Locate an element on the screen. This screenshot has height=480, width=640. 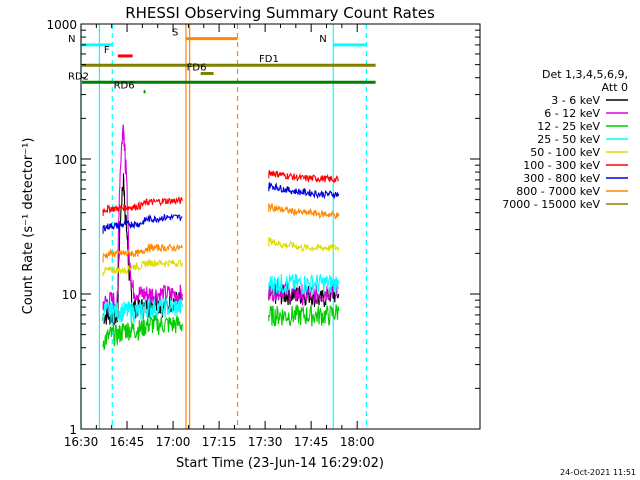
y-tick-label-3: 1000 is located at coordinates (61, 25).